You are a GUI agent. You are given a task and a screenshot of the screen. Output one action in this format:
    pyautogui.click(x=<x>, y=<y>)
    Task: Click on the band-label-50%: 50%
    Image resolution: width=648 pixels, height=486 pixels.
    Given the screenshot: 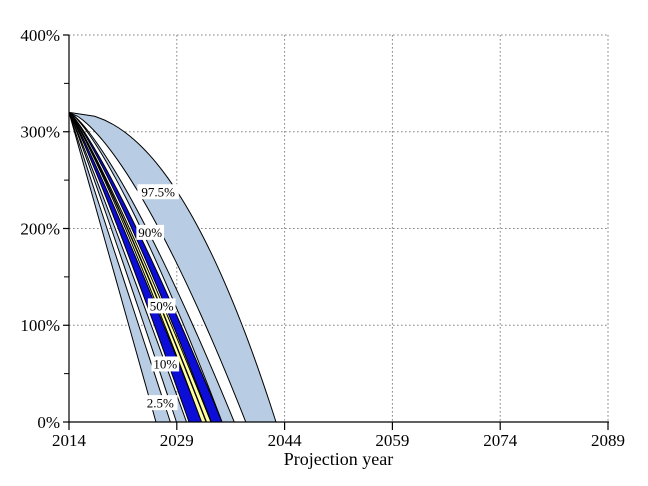 What is the action you would take?
    pyautogui.click(x=162, y=306)
    